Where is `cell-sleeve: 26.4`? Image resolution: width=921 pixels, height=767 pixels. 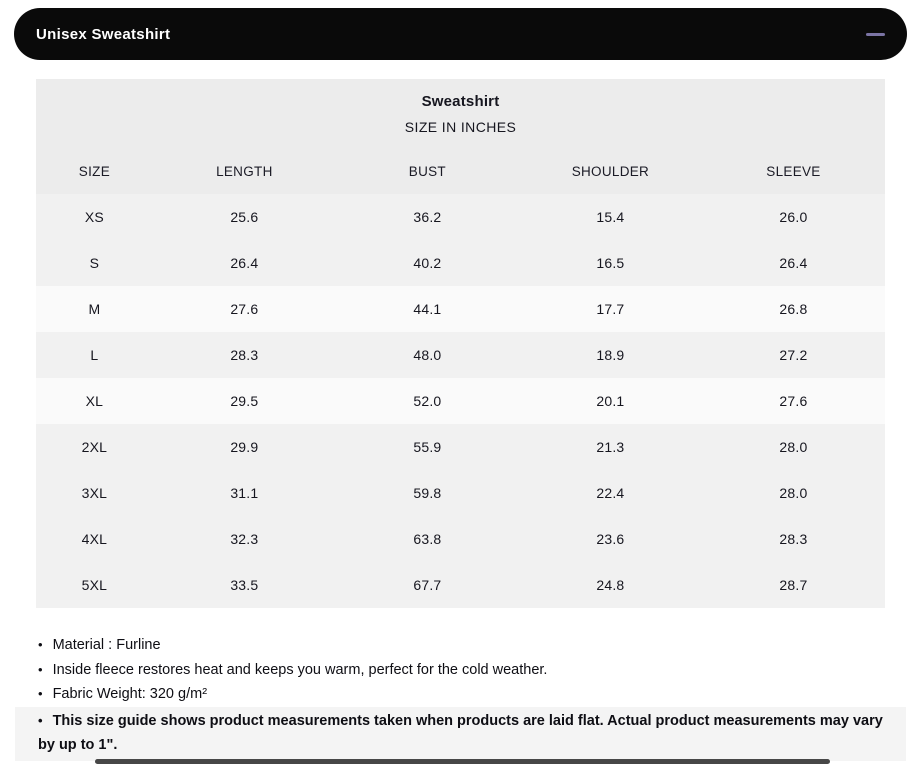
cell-sleeve: 26.4 is located at coordinates (793, 263).